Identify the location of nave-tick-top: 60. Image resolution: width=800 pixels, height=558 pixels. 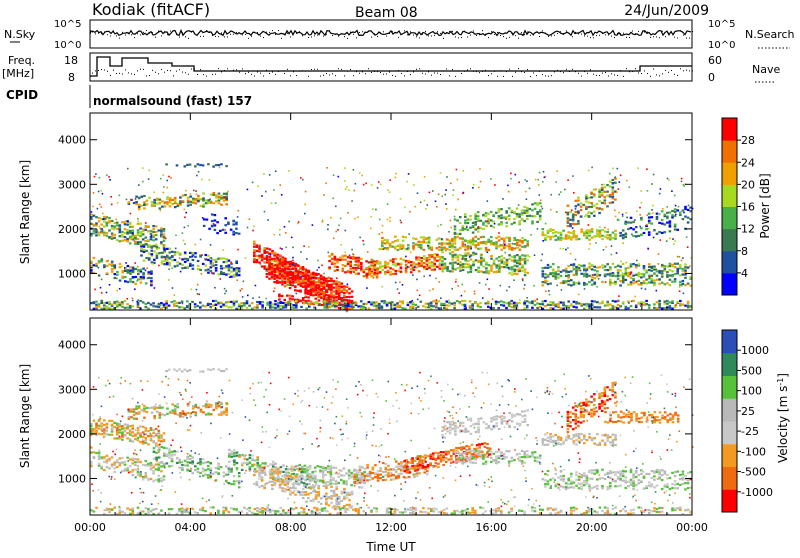
(715, 60).